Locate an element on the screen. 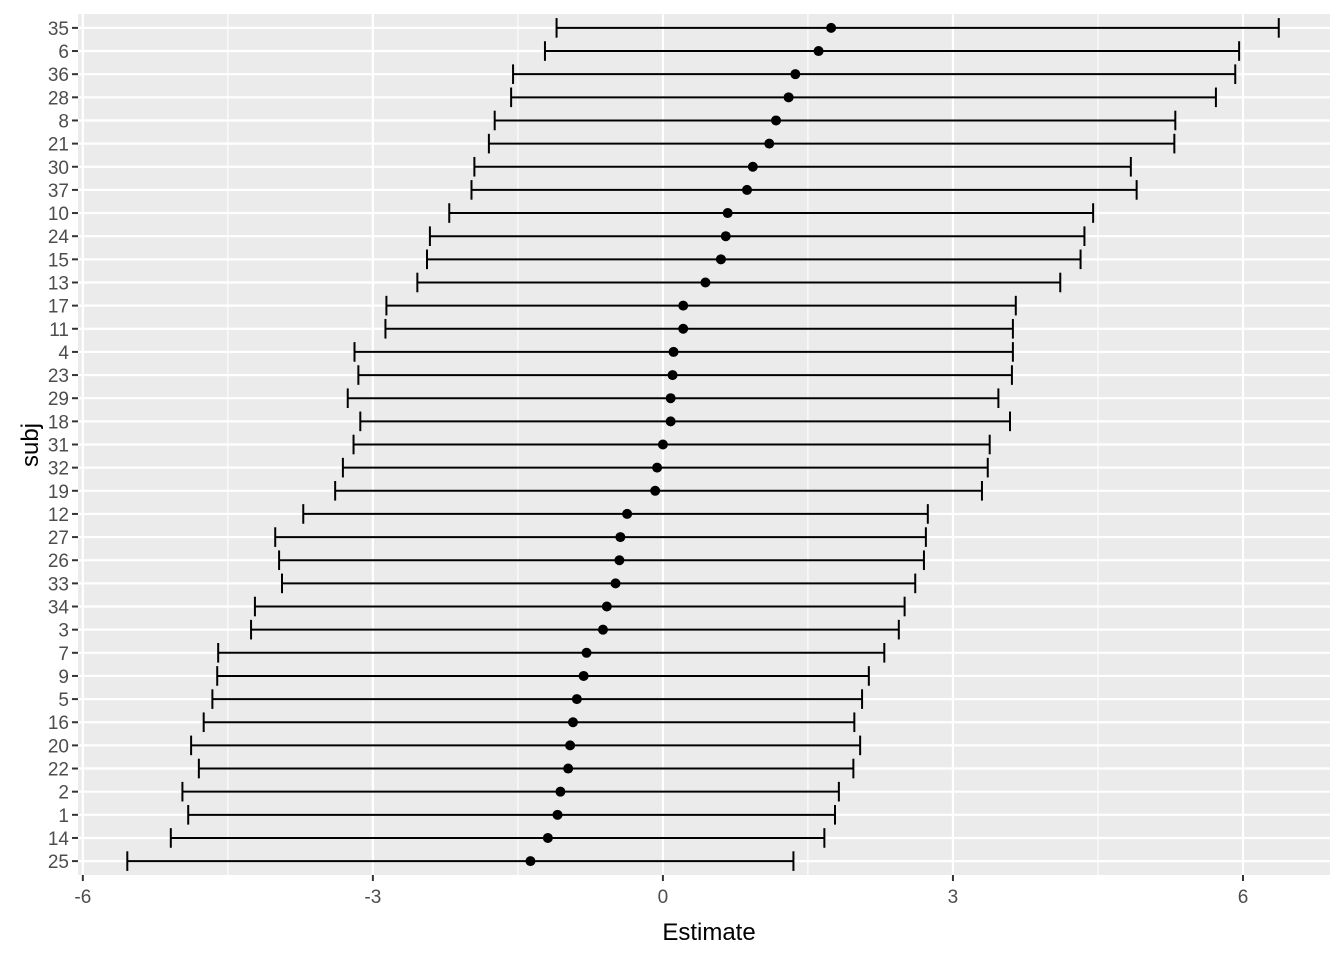 Image resolution: width=1344 pixels, height=960 pixels. y-tick-label: 5 is located at coordinates (63, 700).